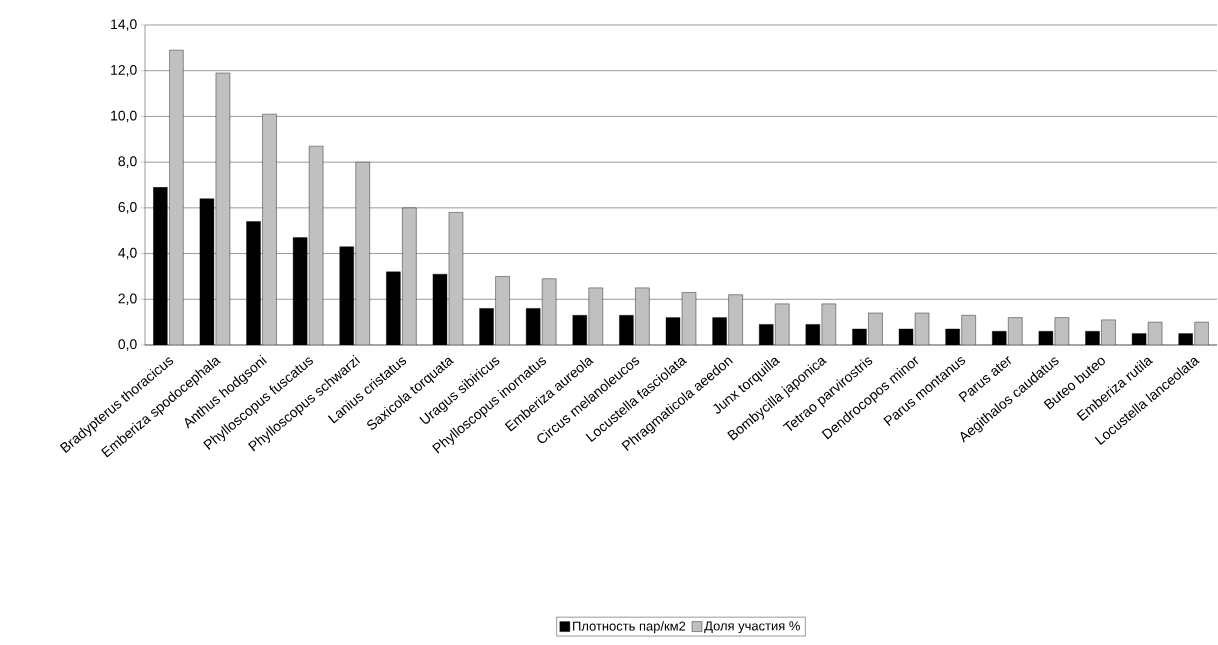 The height and width of the screenshot is (645, 1218). What do you see at coordinates (127, 299) in the screenshot?
I see `y-tick-label: 2,0` at bounding box center [127, 299].